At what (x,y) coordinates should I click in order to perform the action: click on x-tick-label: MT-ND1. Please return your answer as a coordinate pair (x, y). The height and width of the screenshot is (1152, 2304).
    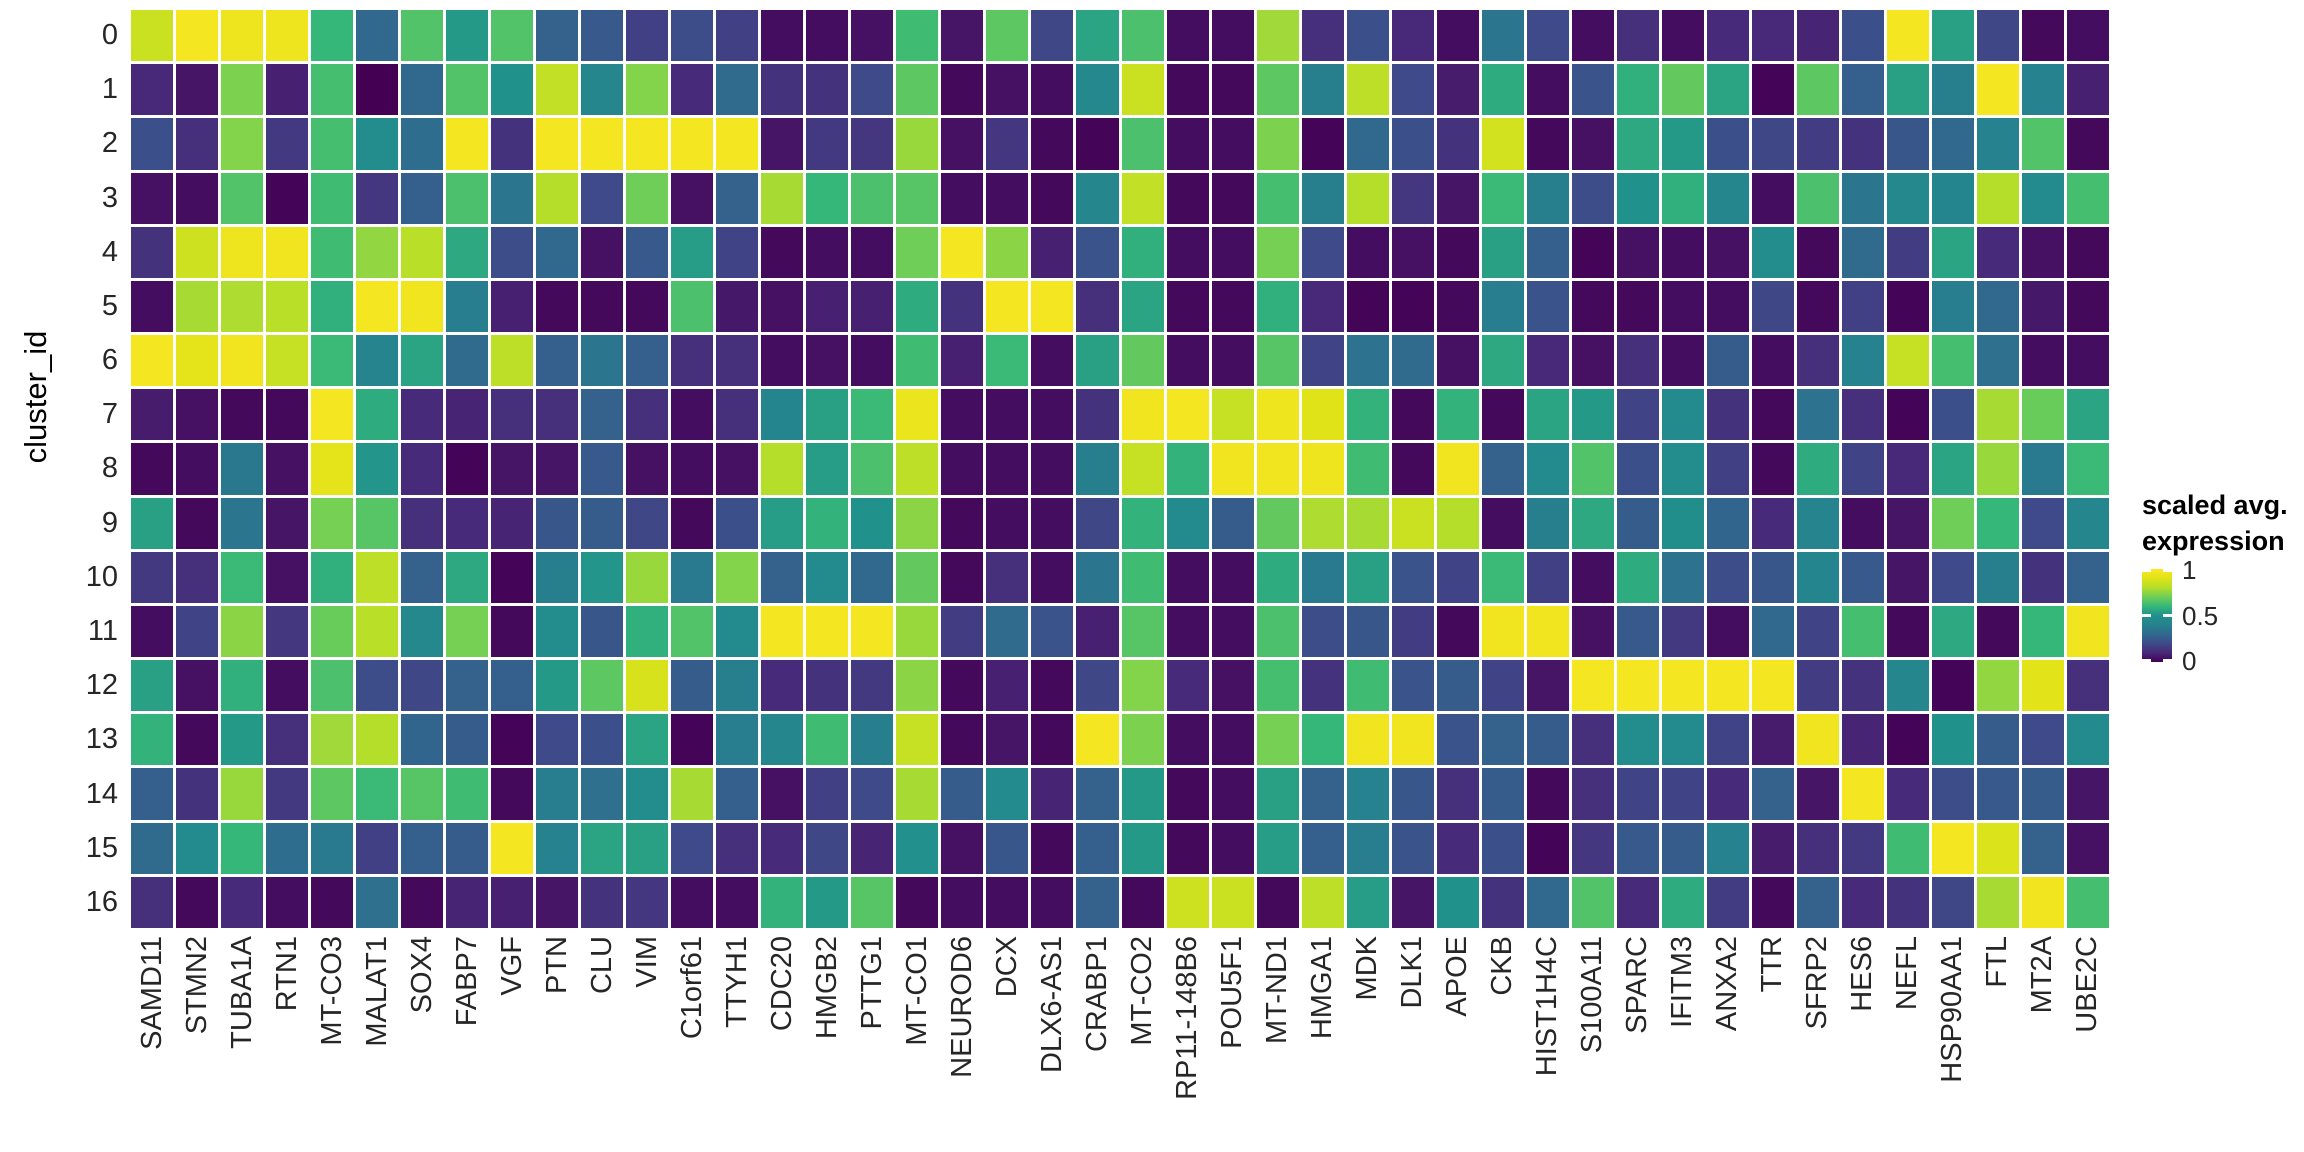
    Looking at the image, I should click on (1277, 990).